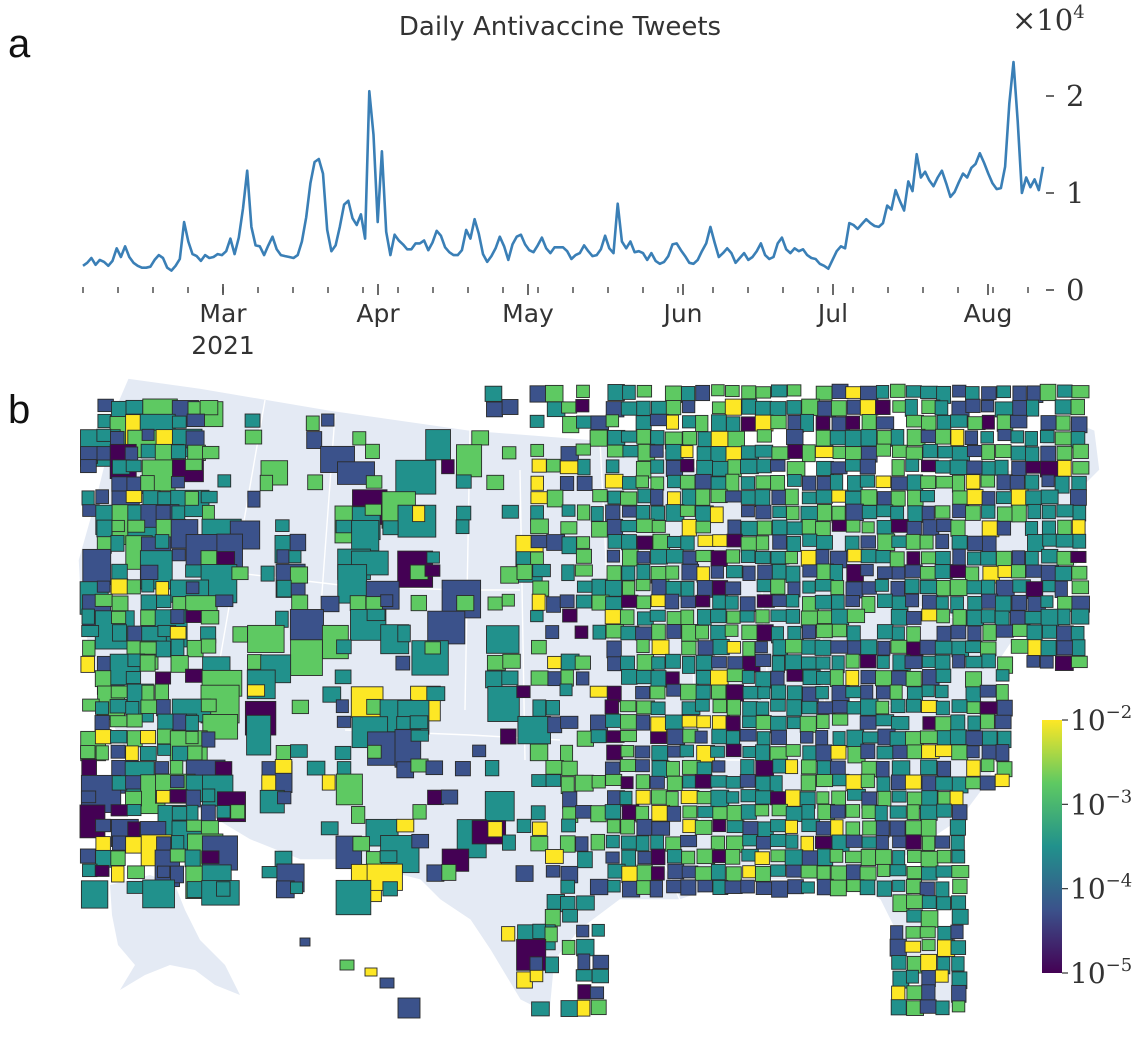  I want to click on y-tick-label: 2, so click(1075, 96).